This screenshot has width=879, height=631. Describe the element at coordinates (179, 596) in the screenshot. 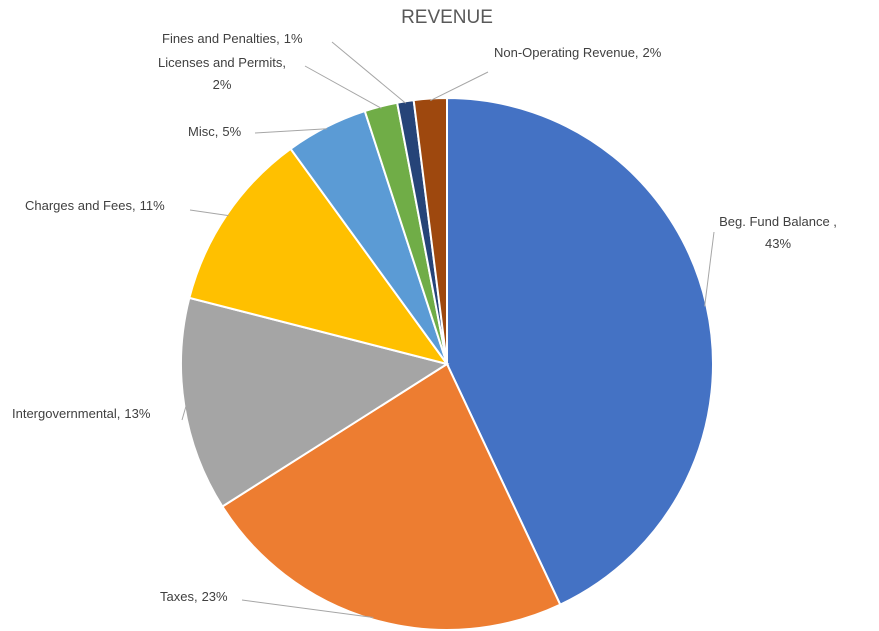

I see `category-label: Taxes,` at that location.